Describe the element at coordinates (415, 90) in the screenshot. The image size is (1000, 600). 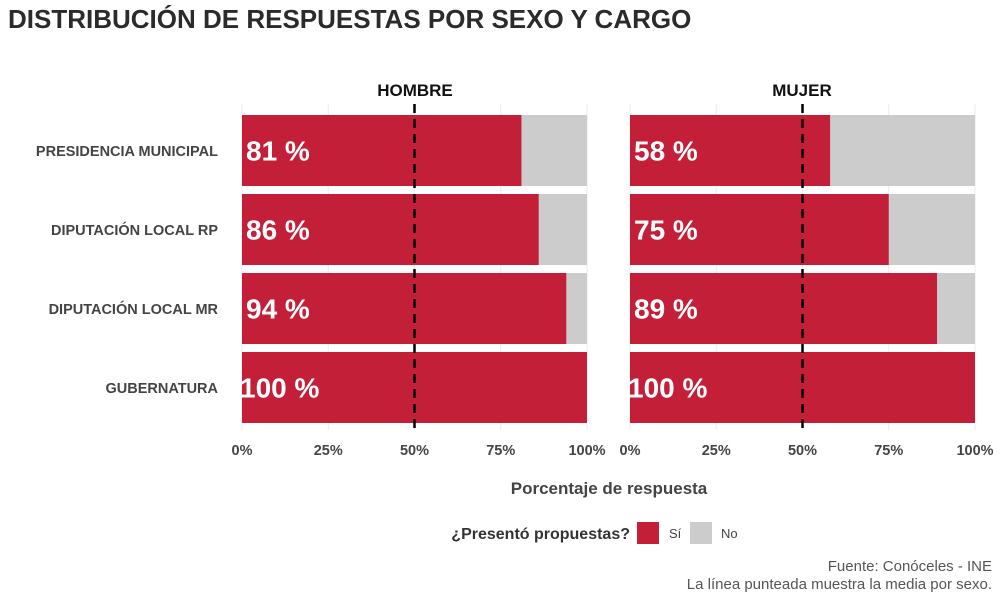
I see `facet-title-hombre: HOMBRE` at that location.